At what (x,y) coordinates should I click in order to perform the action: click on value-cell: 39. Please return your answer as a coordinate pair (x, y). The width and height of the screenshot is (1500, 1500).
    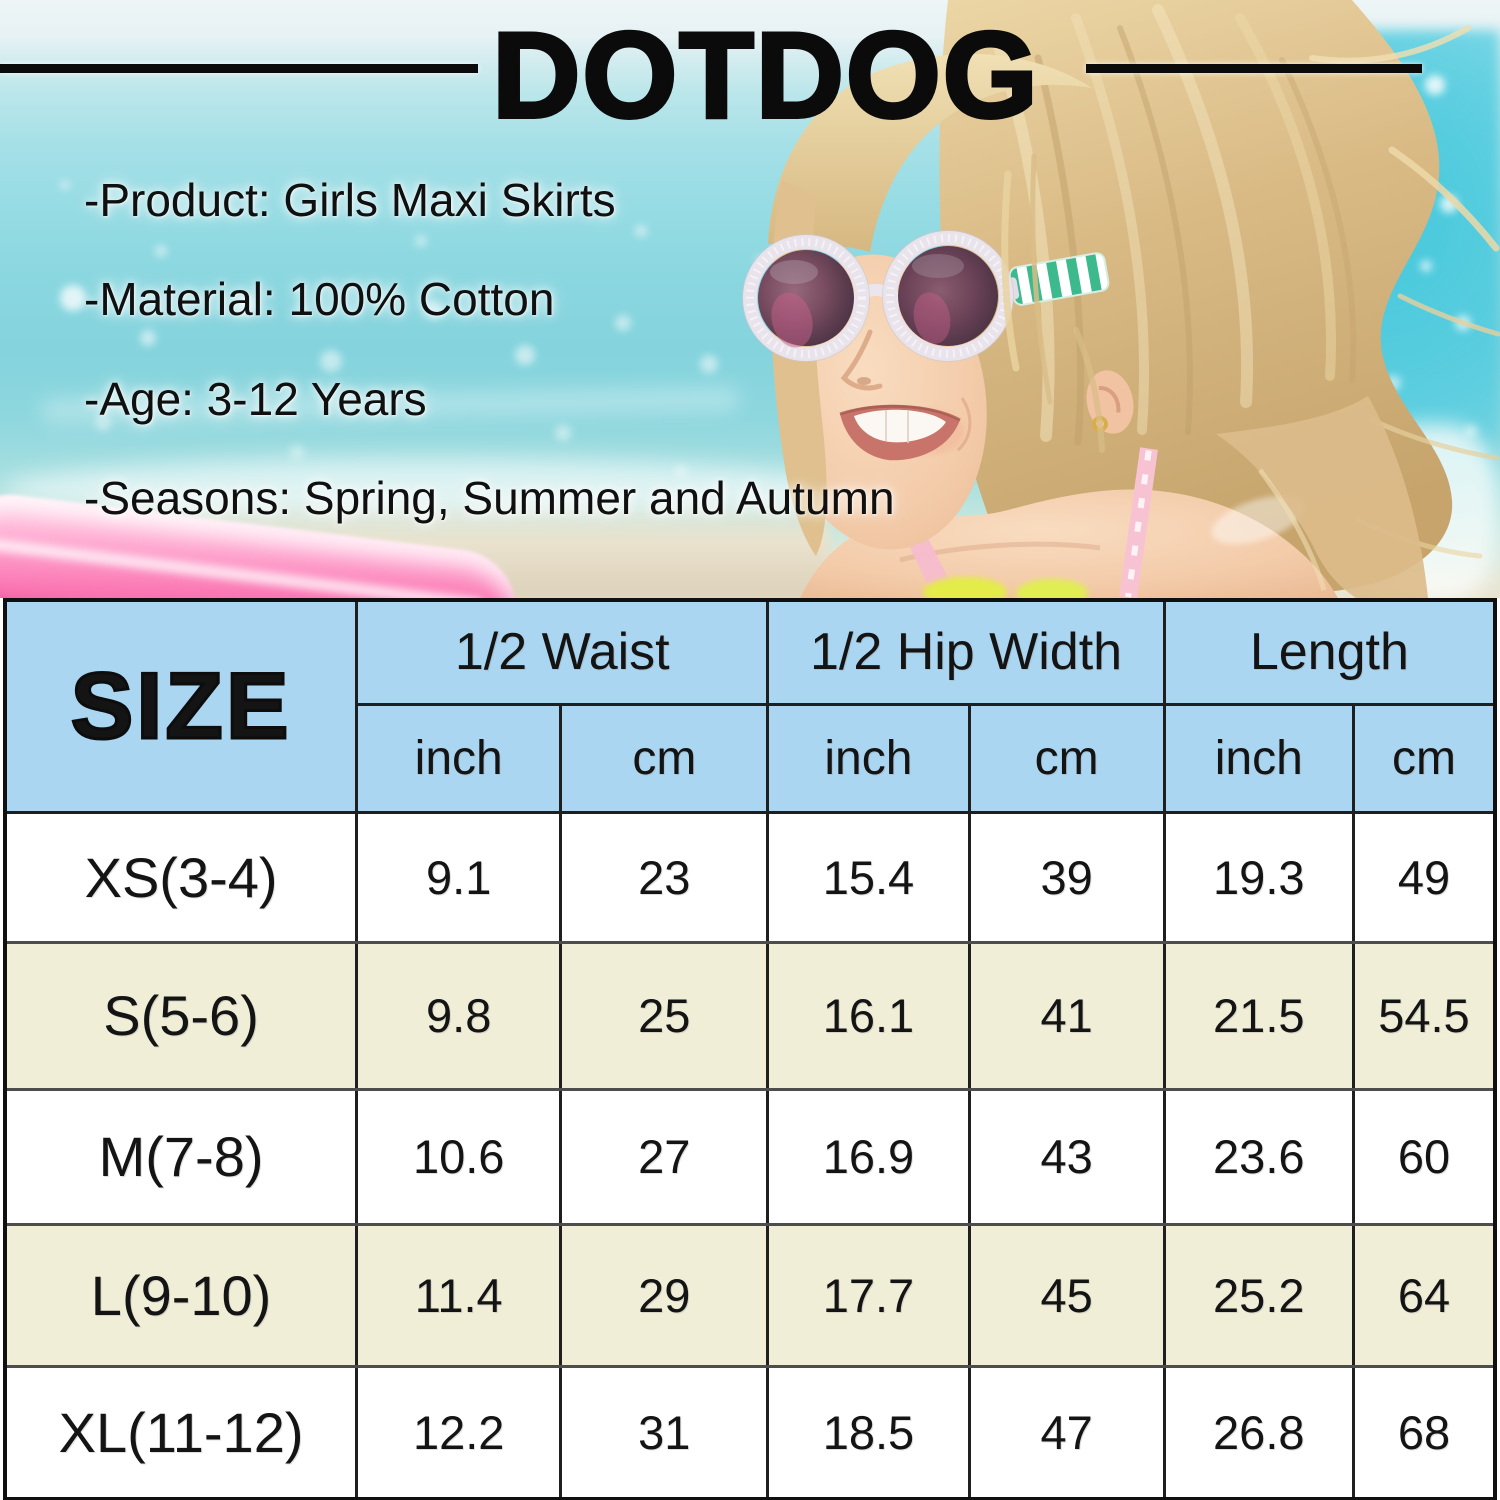
    Looking at the image, I should click on (1066, 877).